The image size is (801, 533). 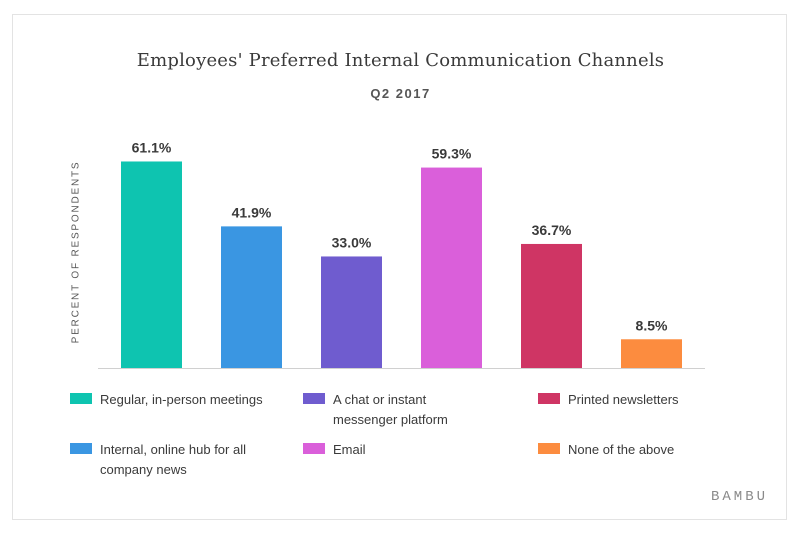 I want to click on legend-label: A chat or instant messenger platform, so click(x=390, y=409).